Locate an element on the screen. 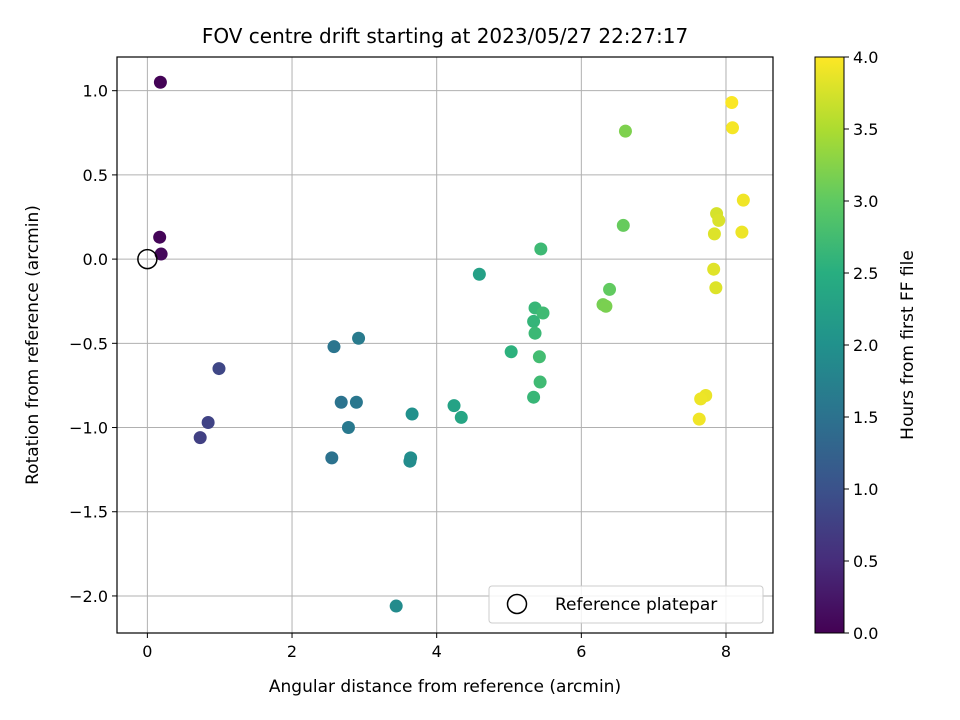 This screenshot has width=960, height=720. x-axis-ticks: 0 2 4 6 8 is located at coordinates (436, 647).